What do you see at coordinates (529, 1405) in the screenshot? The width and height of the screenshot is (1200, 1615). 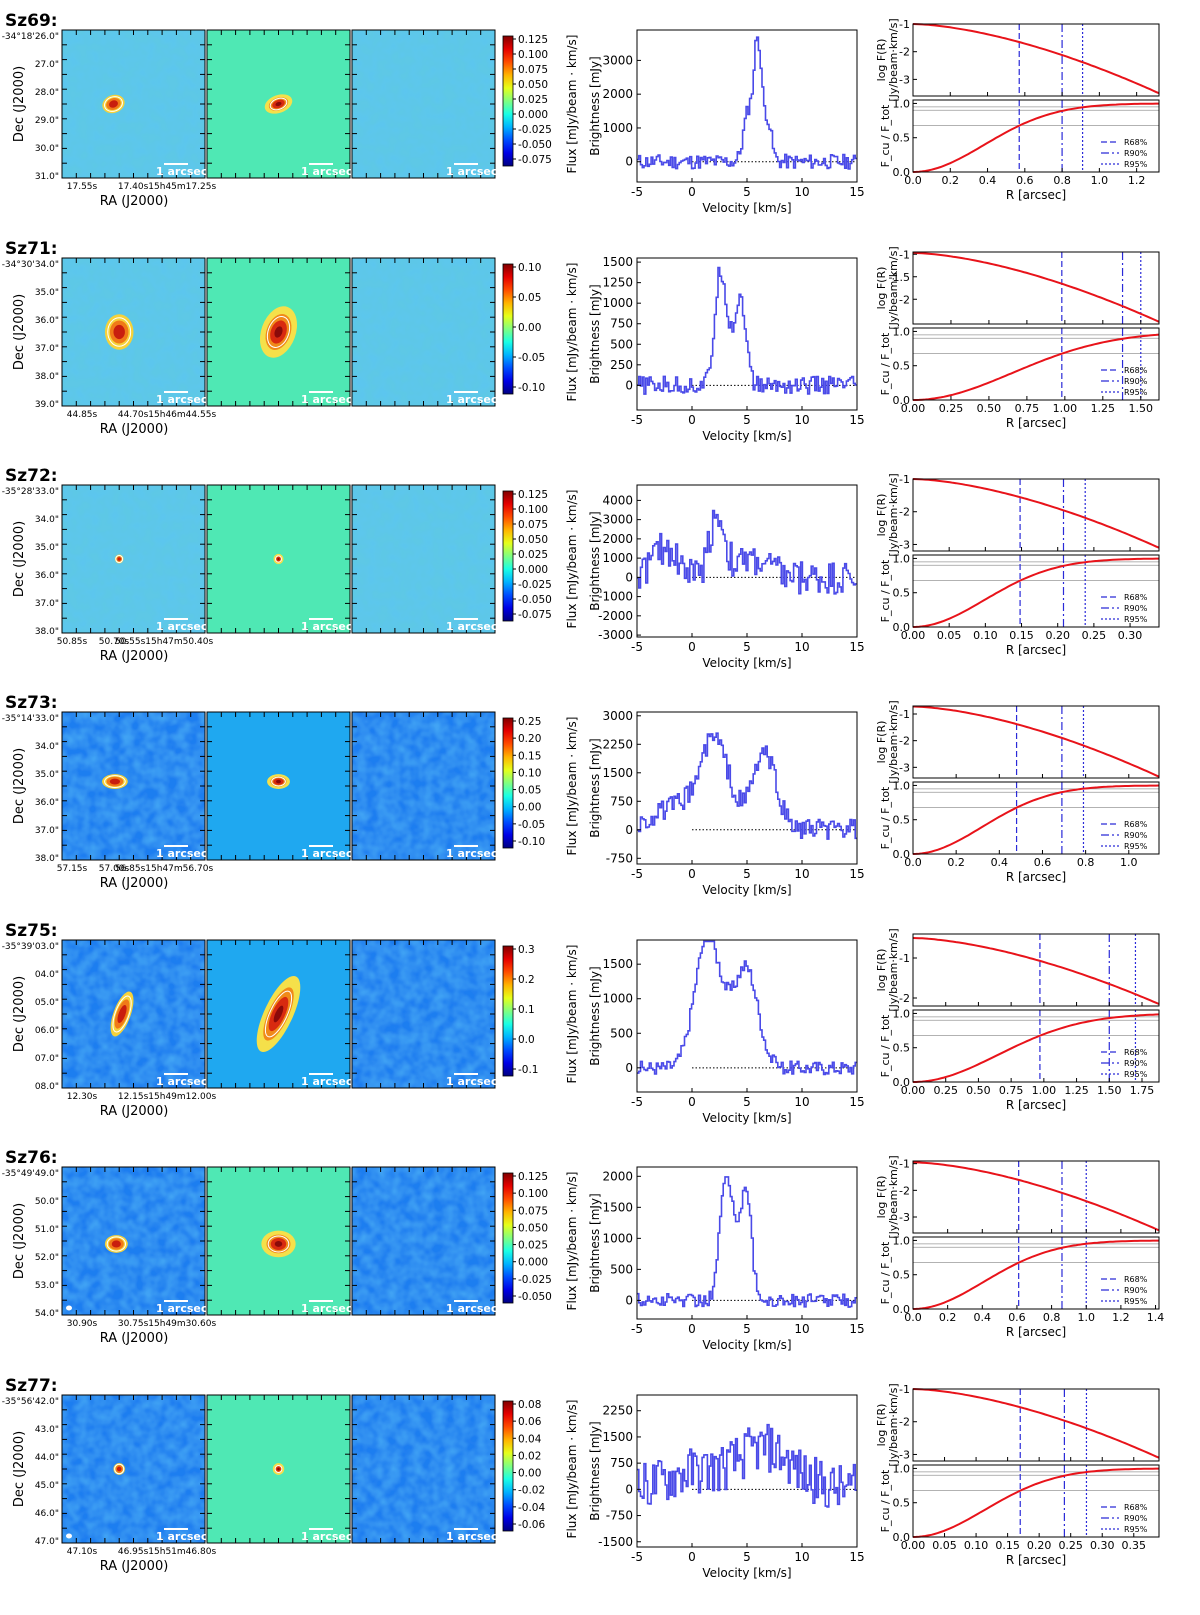 I see `colorbar-tick-label: 0.08` at bounding box center [529, 1405].